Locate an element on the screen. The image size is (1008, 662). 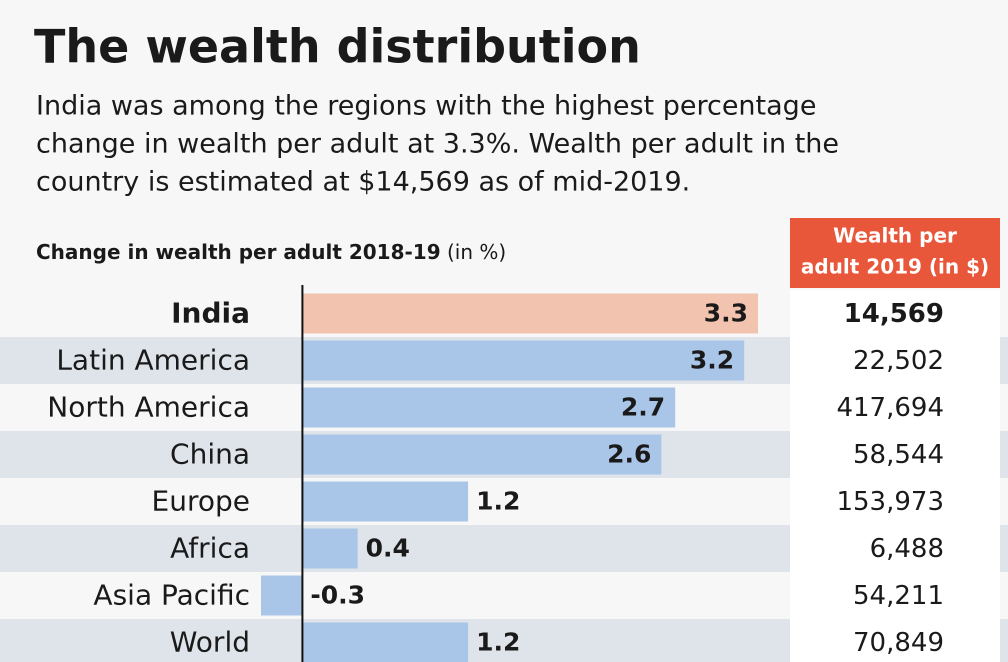
table-cell: 153,973 is located at coordinates (890, 502).